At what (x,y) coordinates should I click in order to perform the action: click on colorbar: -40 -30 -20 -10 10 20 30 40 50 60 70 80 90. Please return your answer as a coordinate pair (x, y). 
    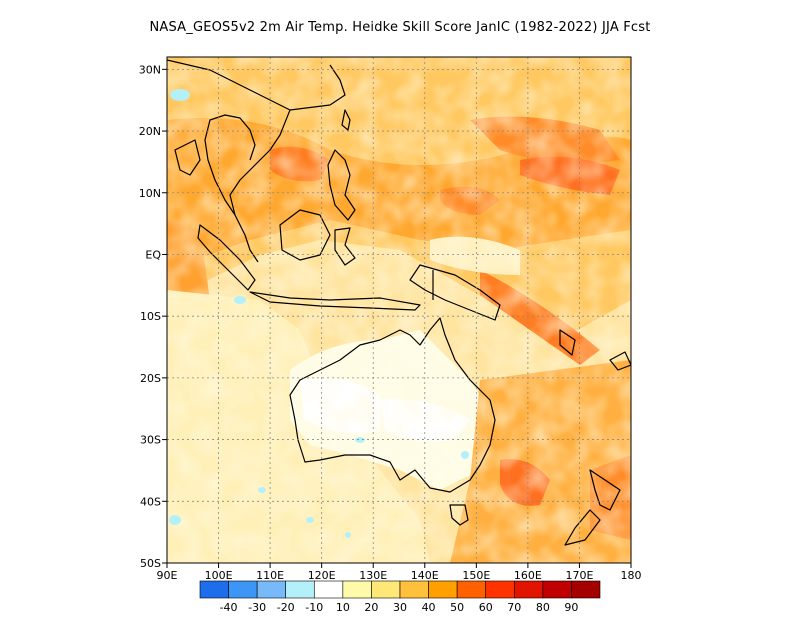
    Looking at the image, I should click on (400, 597).